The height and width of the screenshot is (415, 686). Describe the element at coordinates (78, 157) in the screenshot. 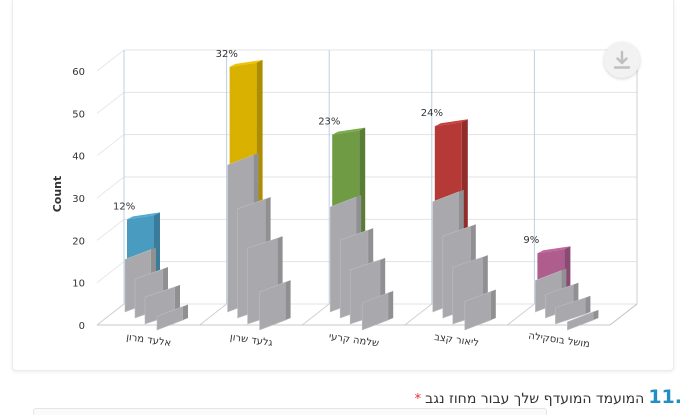

I see `y-tick-label: 40` at that location.